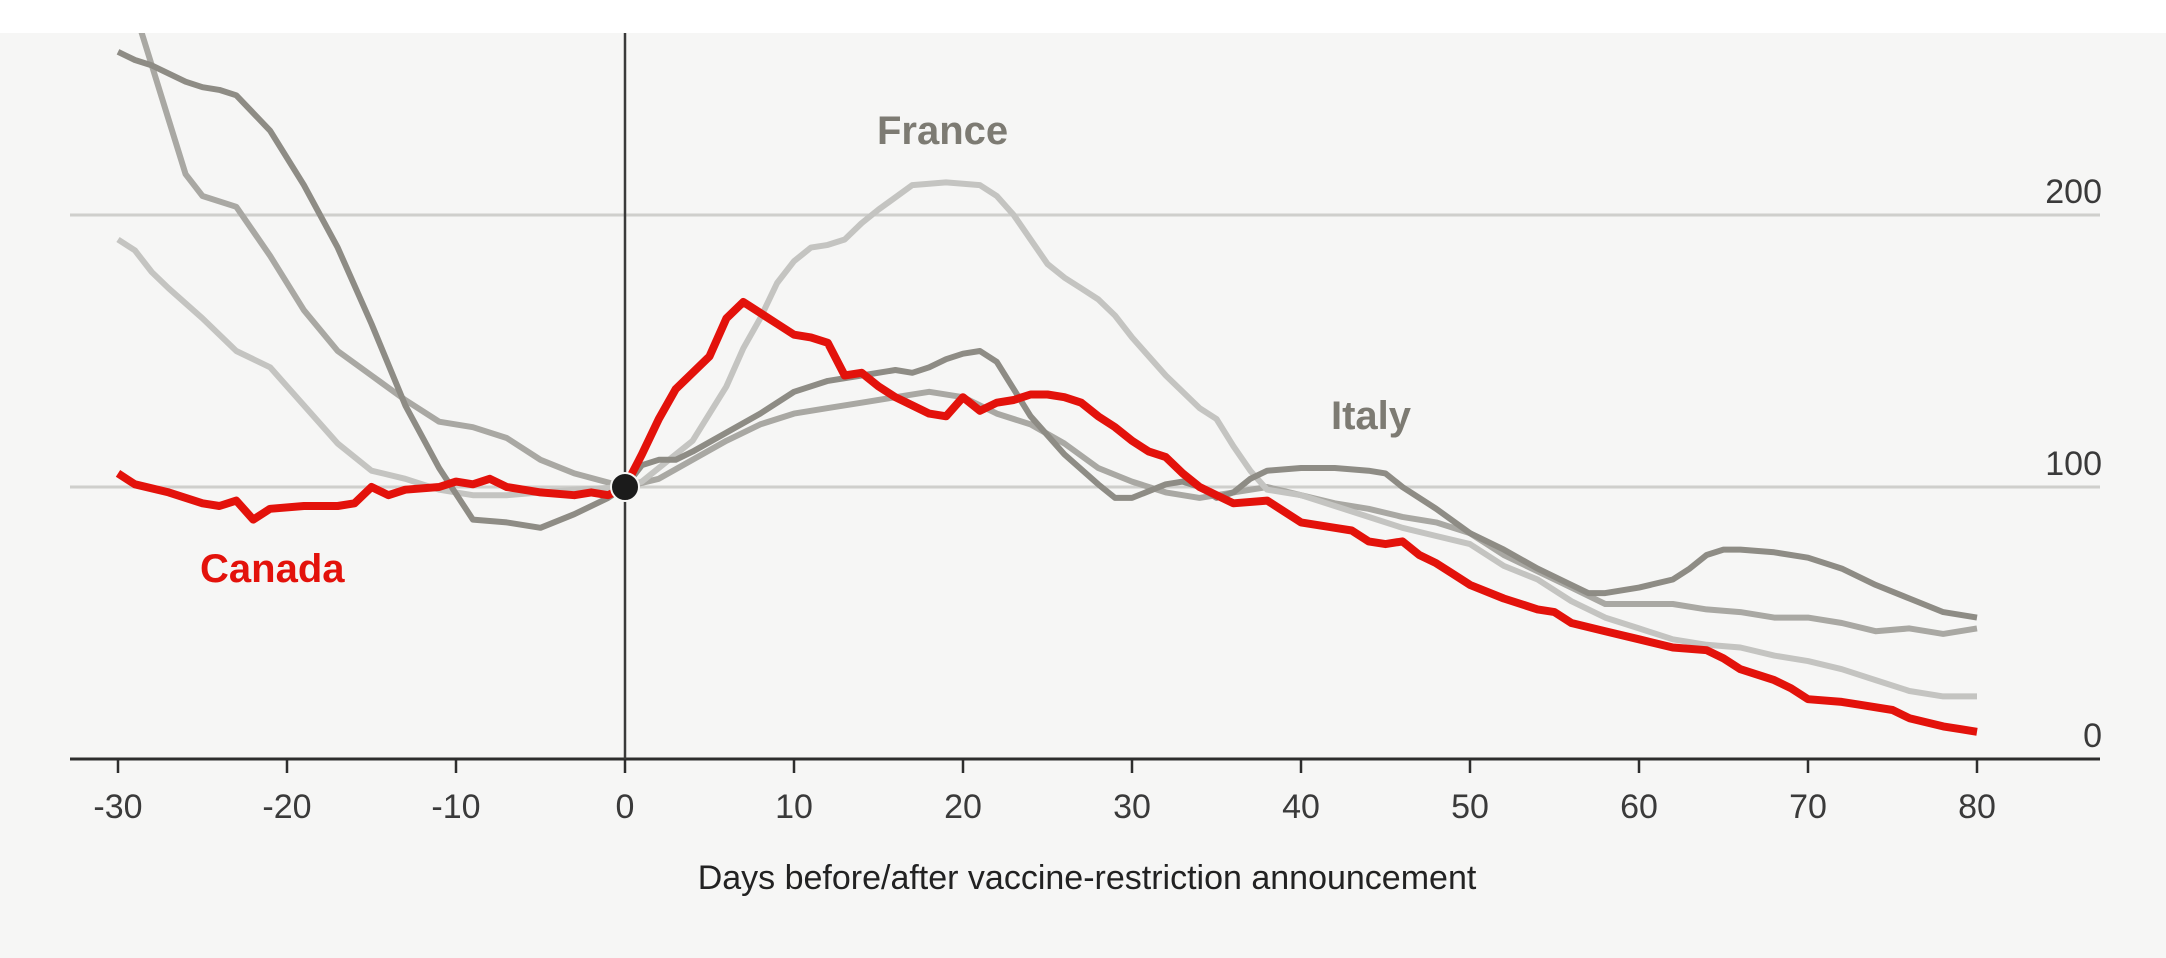  Describe the element at coordinates (1301, 807) in the screenshot. I see `x-tick-label: 40` at that location.